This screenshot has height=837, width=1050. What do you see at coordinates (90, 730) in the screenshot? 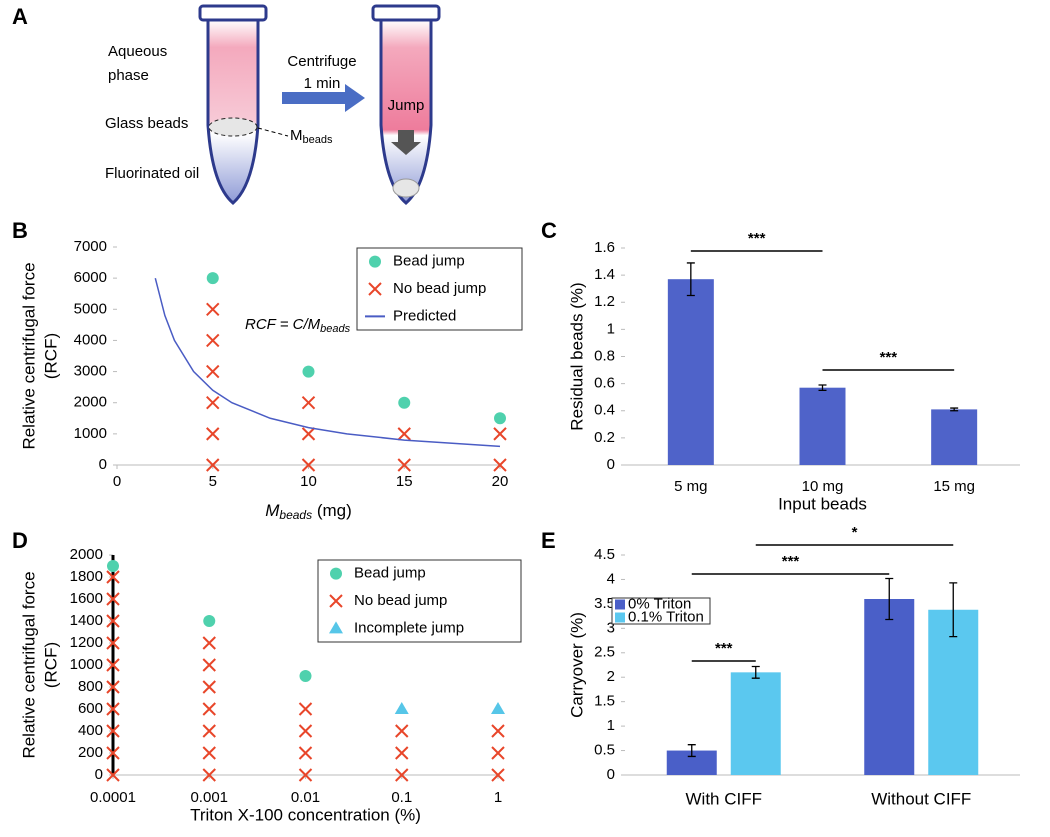
I see `y-tick-label: 400` at bounding box center [90, 730].